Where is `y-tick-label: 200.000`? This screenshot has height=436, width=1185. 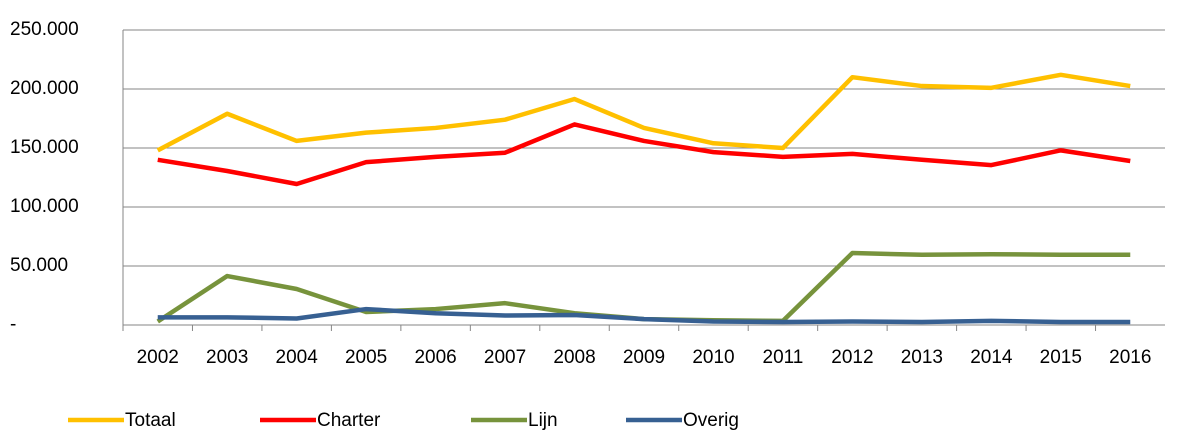 y-tick-label: 200.000 is located at coordinates (44, 88).